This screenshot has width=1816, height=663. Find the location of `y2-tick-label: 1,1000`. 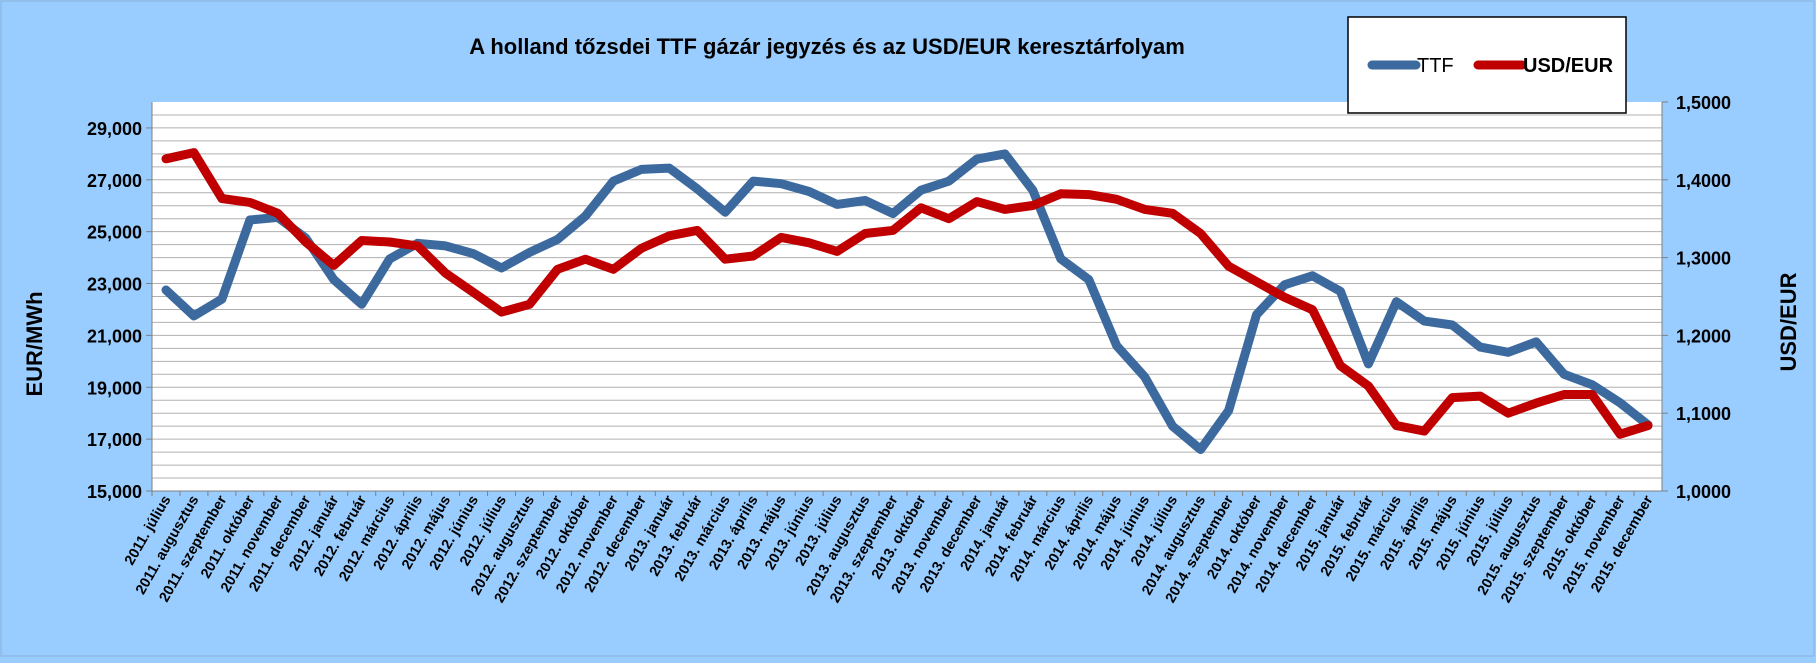

y2-tick-label: 1,1000 is located at coordinates (1703, 414).